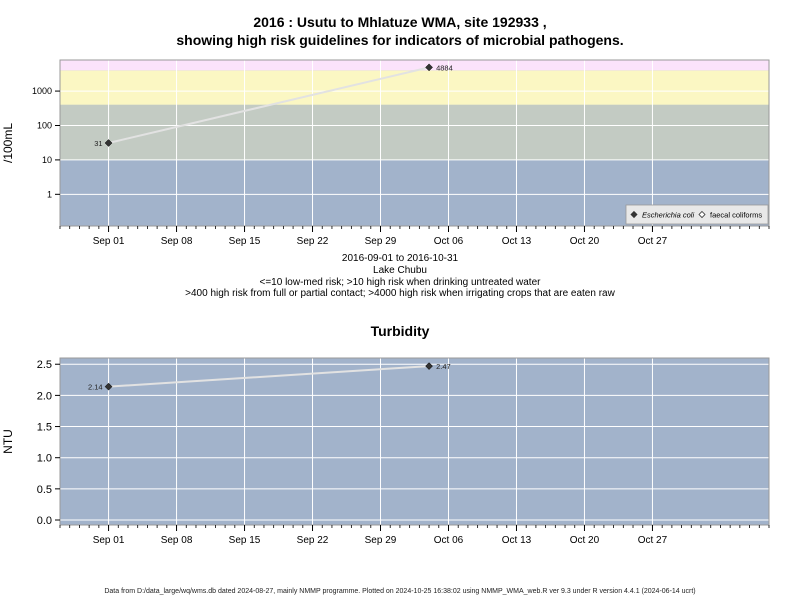 Image resolution: width=800 pixels, height=600 pixels. What do you see at coordinates (98, 143) in the screenshot?
I see `data-label: 31` at bounding box center [98, 143].